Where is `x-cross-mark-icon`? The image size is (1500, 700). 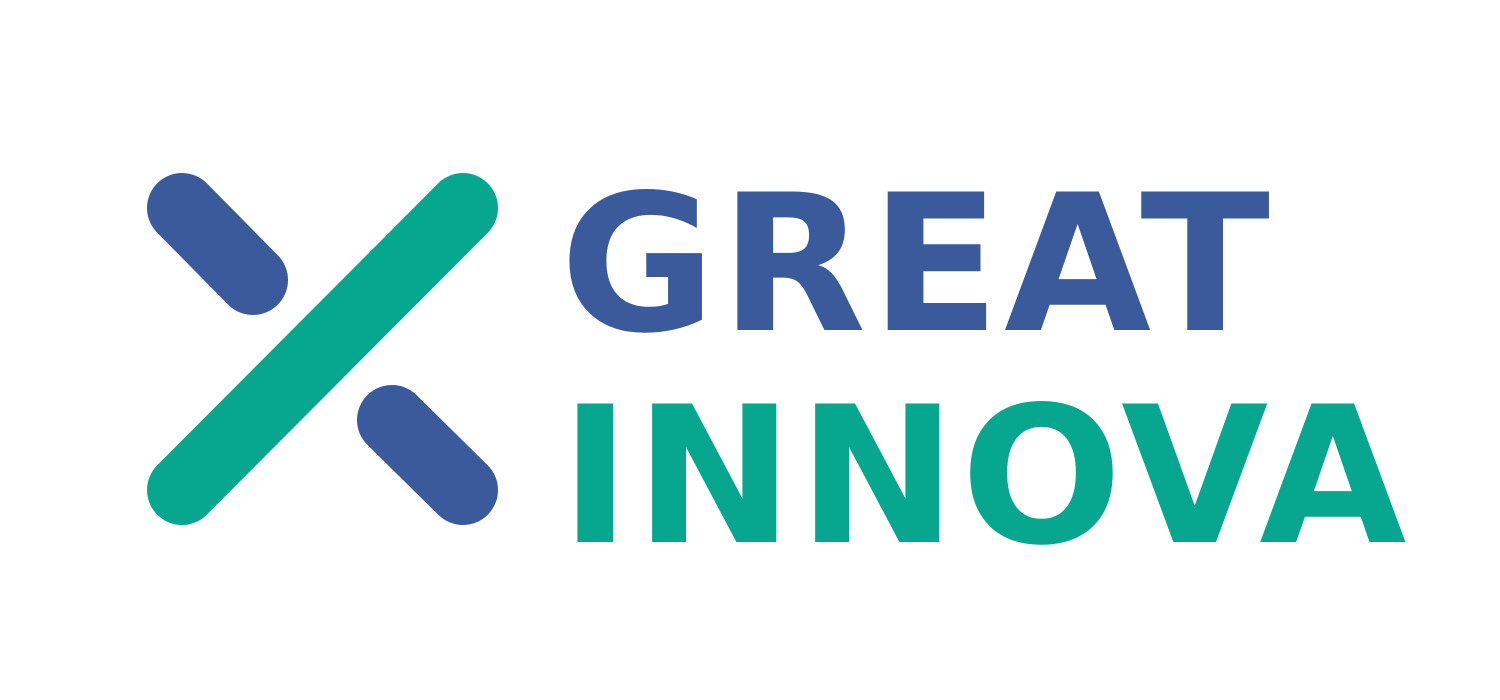 x-cross-mark-icon is located at coordinates (322, 349).